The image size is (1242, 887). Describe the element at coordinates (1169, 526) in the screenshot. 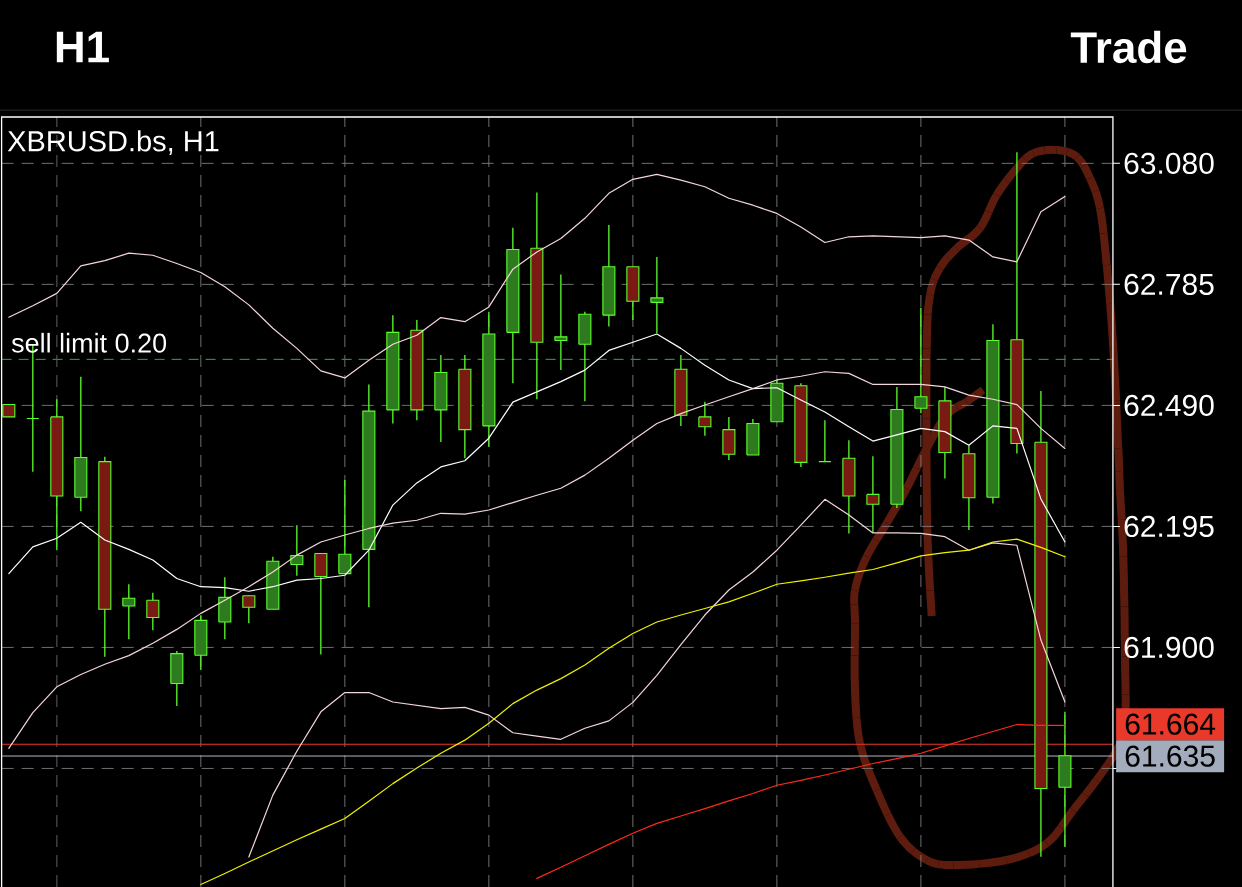

I see `y-tick-label: 62.195` at that location.